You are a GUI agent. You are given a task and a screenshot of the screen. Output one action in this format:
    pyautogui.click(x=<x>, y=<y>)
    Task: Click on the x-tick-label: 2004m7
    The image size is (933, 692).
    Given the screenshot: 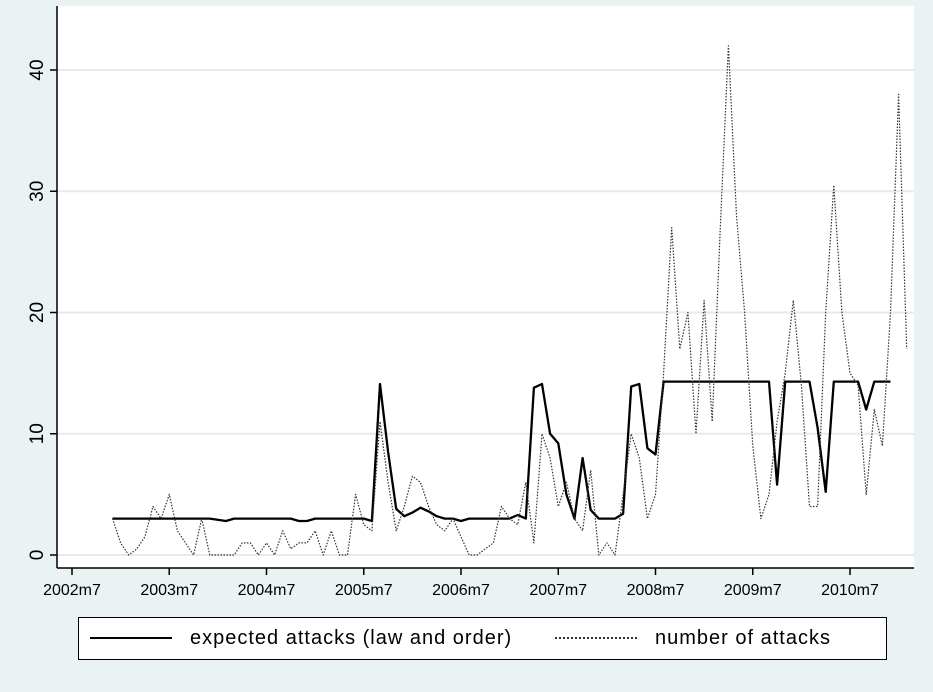 What is the action you would take?
    pyautogui.click(x=267, y=590)
    